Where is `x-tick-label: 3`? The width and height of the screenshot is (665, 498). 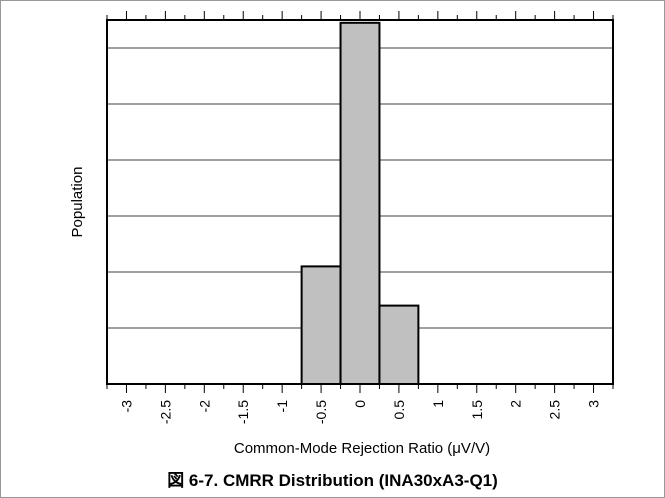 x-tick-label: 3 is located at coordinates (594, 404).